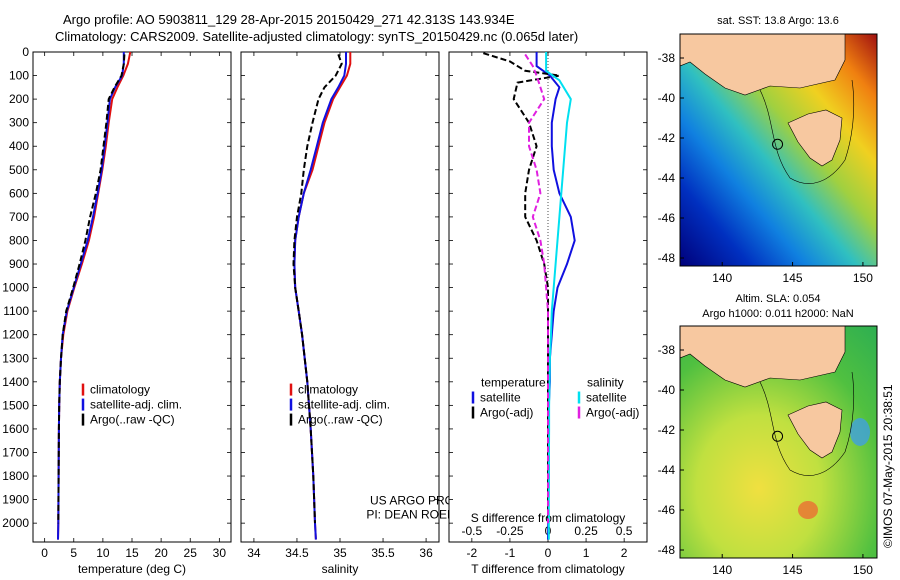  What do you see at coordinates (15, 358) in the screenshot?
I see `depth-tick-label: 1300` at bounding box center [15, 358].